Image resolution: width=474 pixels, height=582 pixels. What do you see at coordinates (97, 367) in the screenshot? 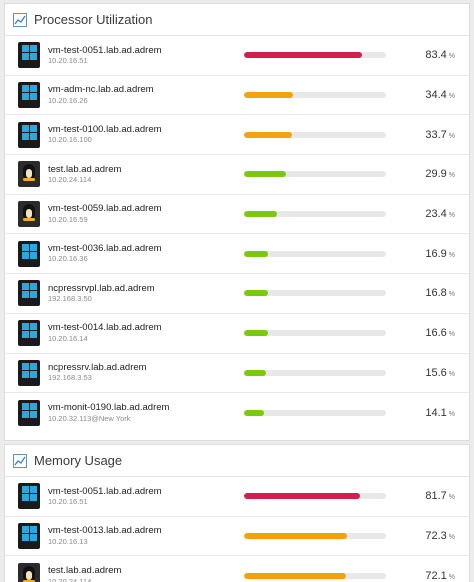
I see `node-name: ncpressrv.lab.ad.adrem` at bounding box center [97, 367].